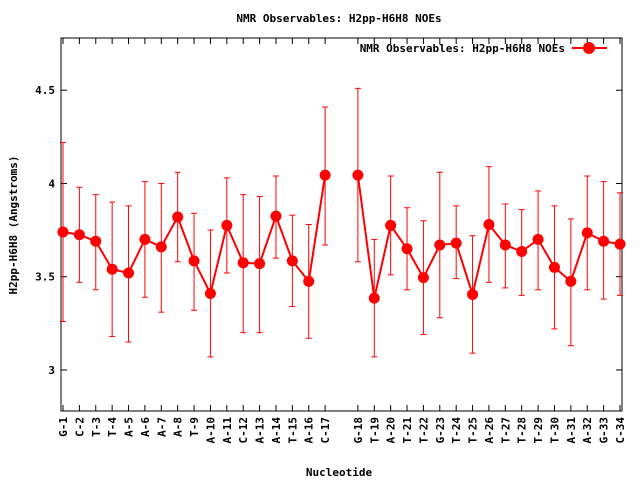 The image size is (640, 480). I want to click on x-tick-label: T-30, so click(554, 430).